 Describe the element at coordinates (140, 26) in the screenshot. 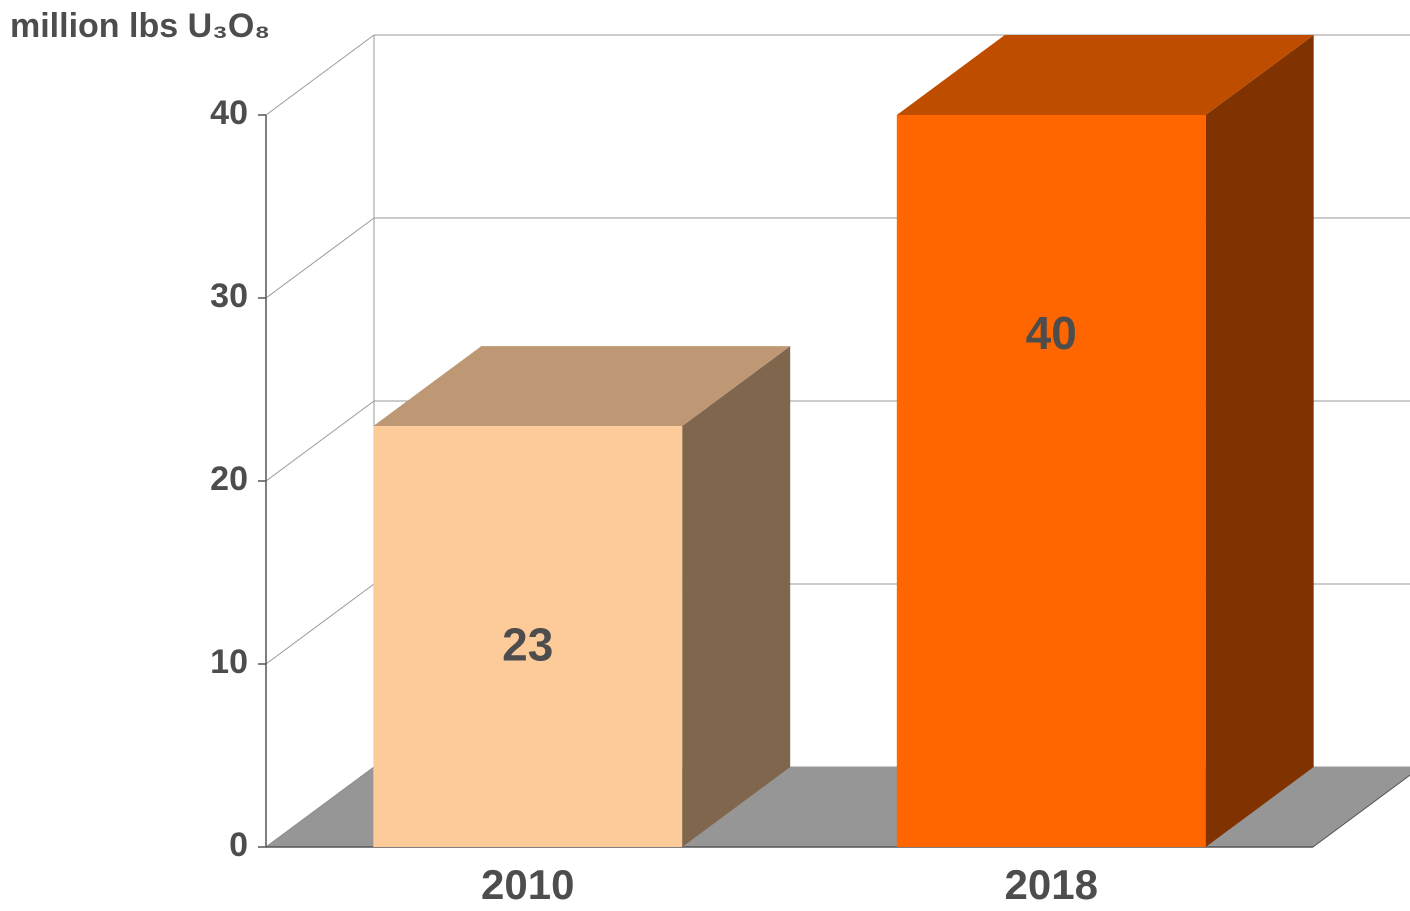

I see `y-axis-label: million lbs U₃O₈` at that location.